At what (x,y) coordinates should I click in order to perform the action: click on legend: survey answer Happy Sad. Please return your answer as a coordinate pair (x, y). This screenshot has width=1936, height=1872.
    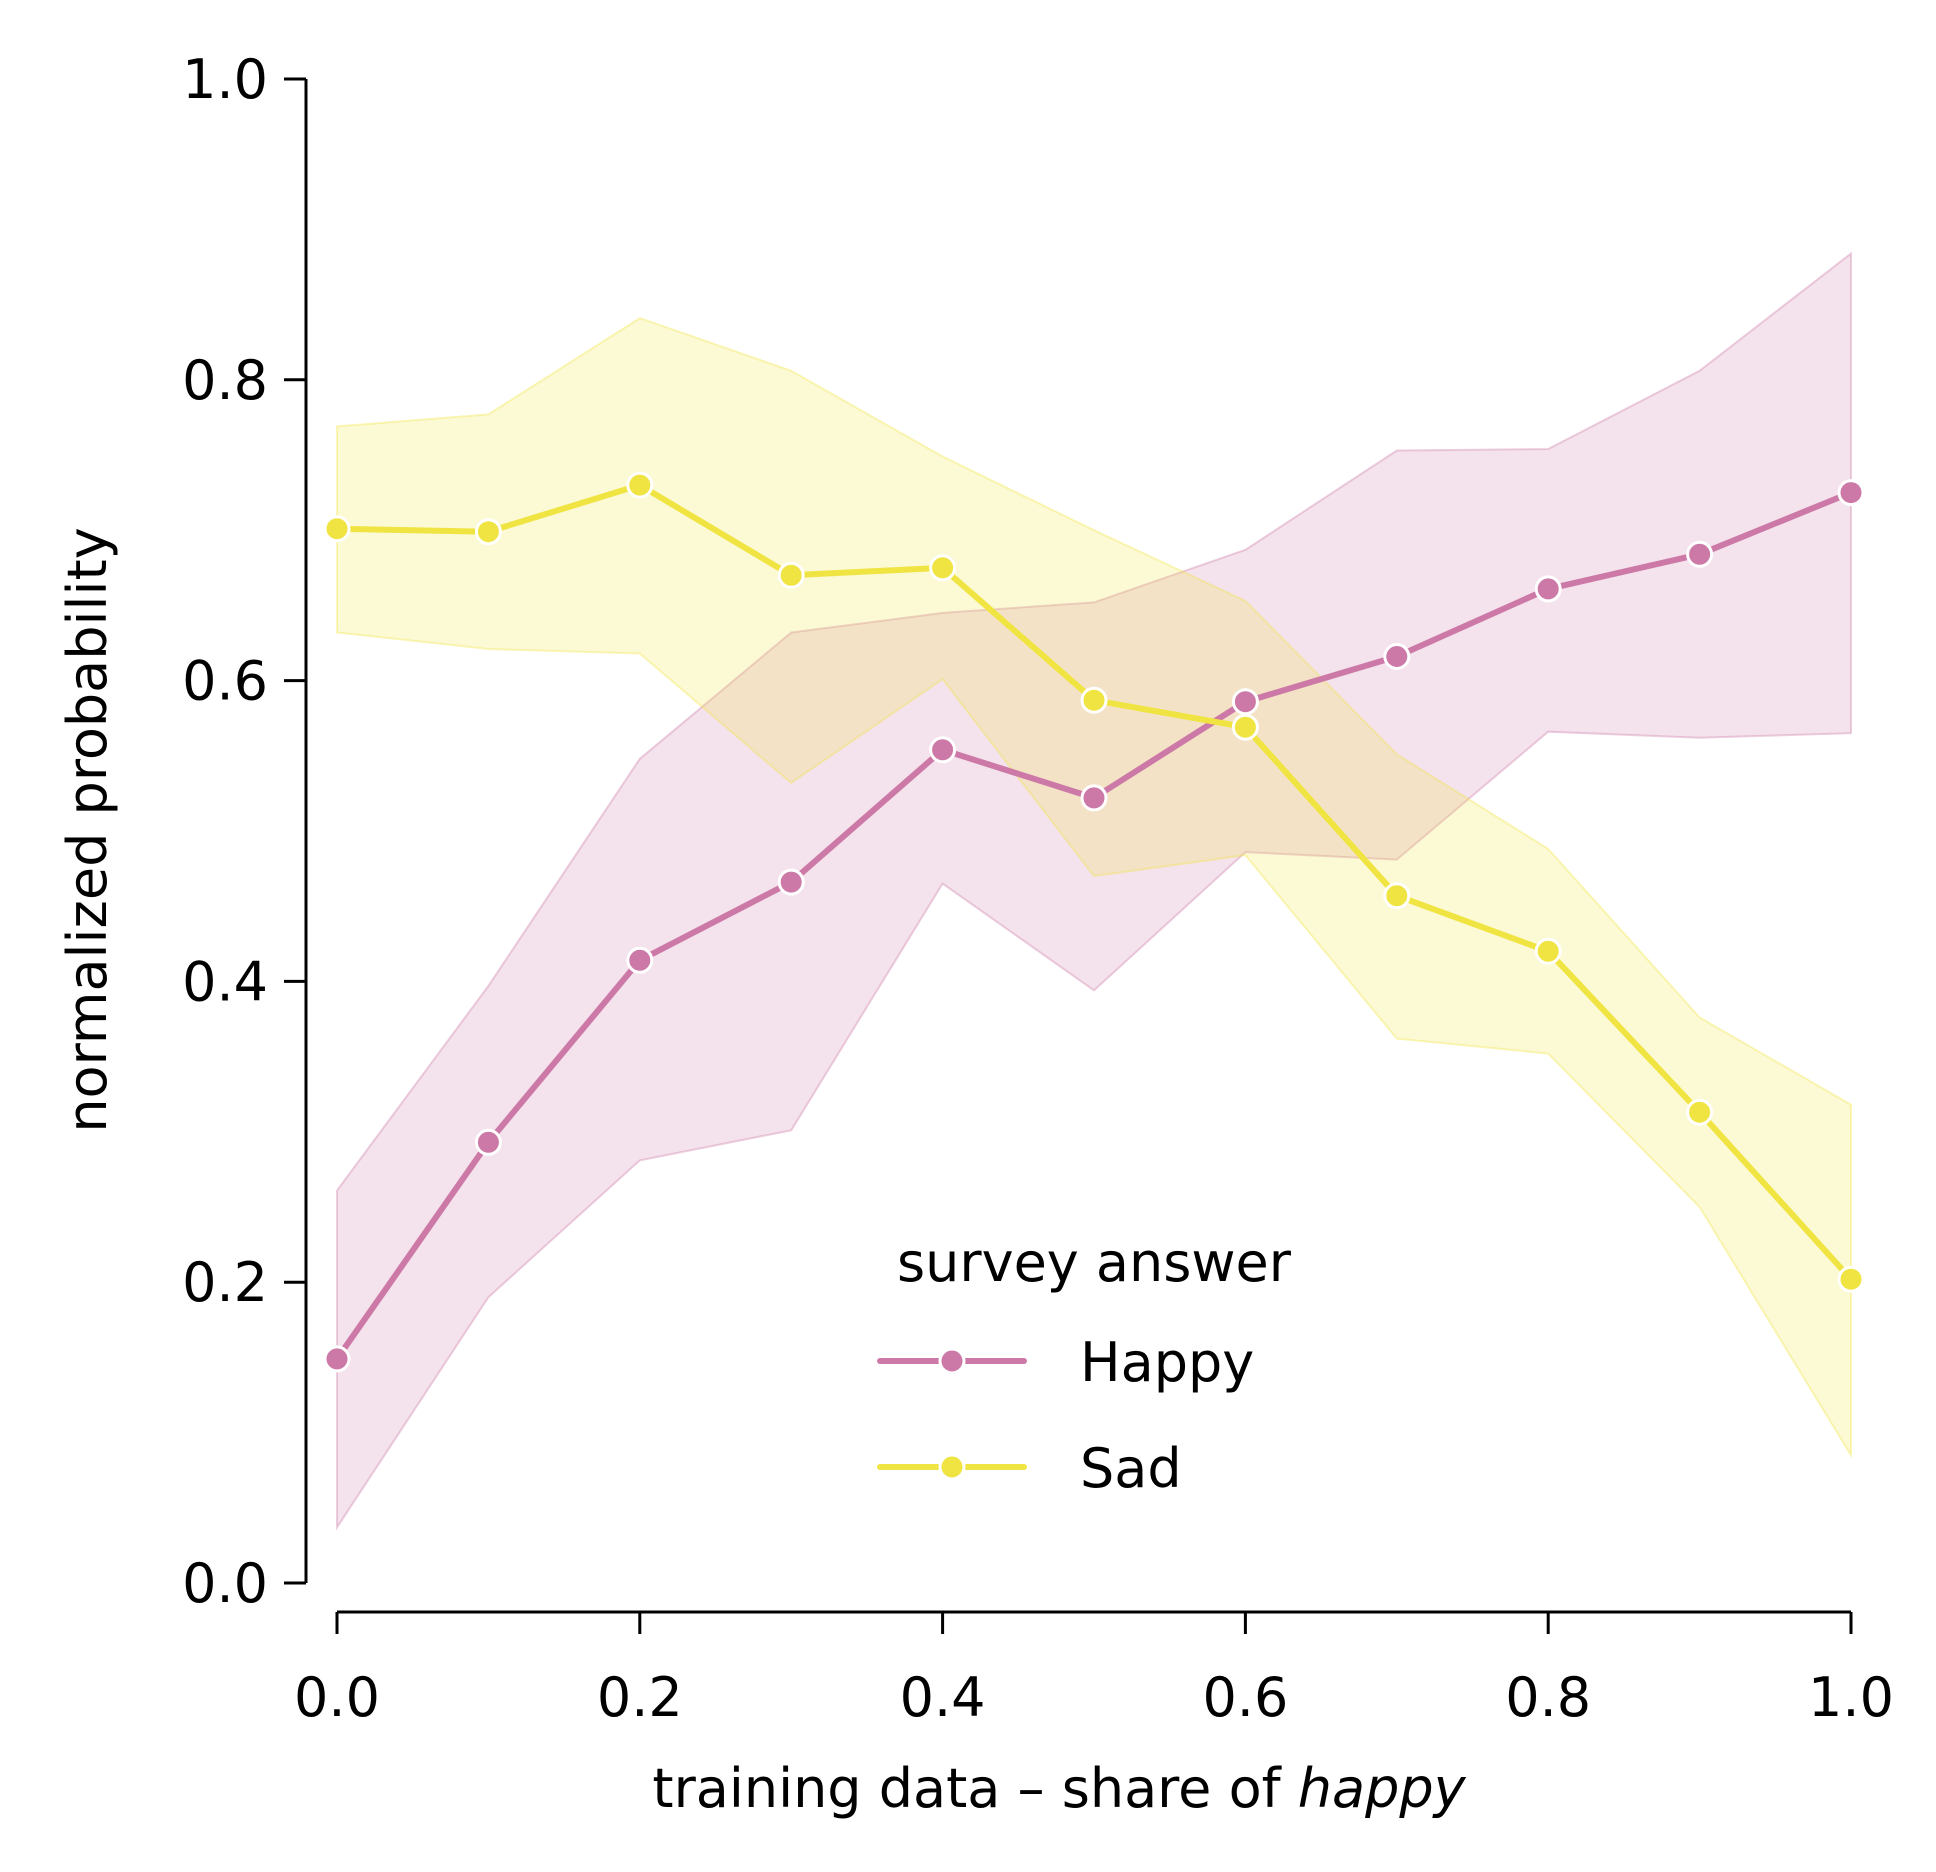
    Looking at the image, I should click on (1084, 1365).